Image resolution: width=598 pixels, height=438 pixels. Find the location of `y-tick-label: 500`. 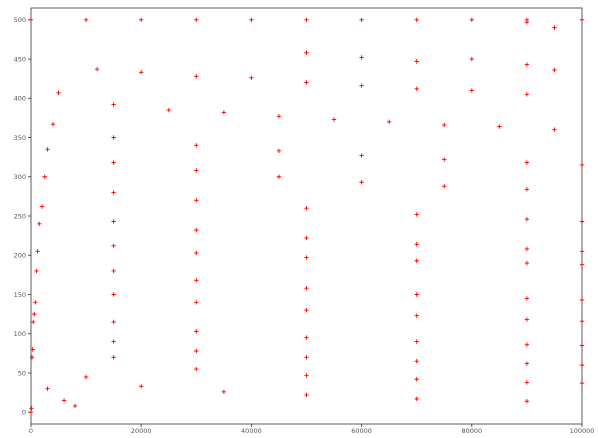

y-tick-label: 500 is located at coordinates (20, 20).